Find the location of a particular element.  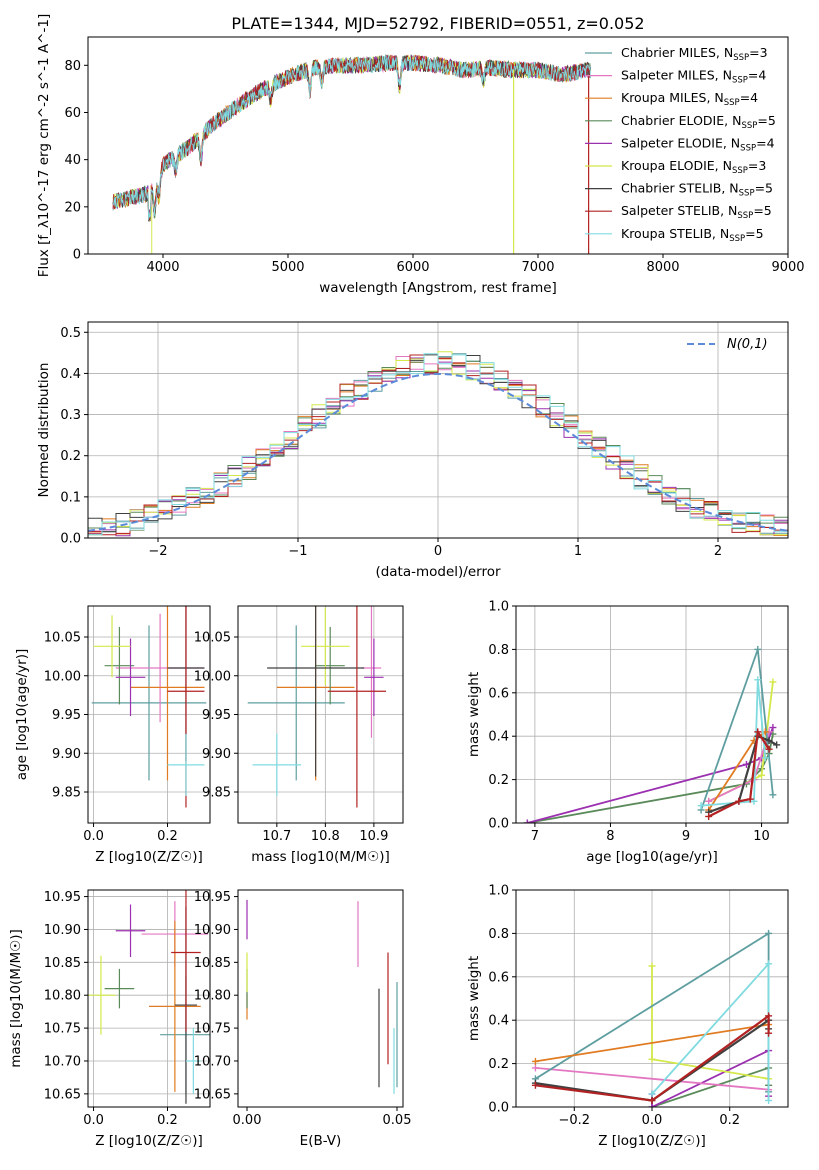

point-kroupa-miles is located at coordinates (175, 1006).